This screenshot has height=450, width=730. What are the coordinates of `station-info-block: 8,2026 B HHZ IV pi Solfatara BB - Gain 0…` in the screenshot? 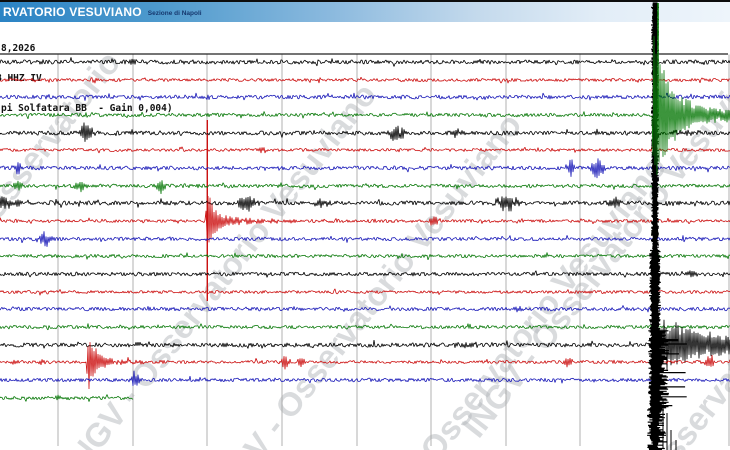 It's located at (86, 79).